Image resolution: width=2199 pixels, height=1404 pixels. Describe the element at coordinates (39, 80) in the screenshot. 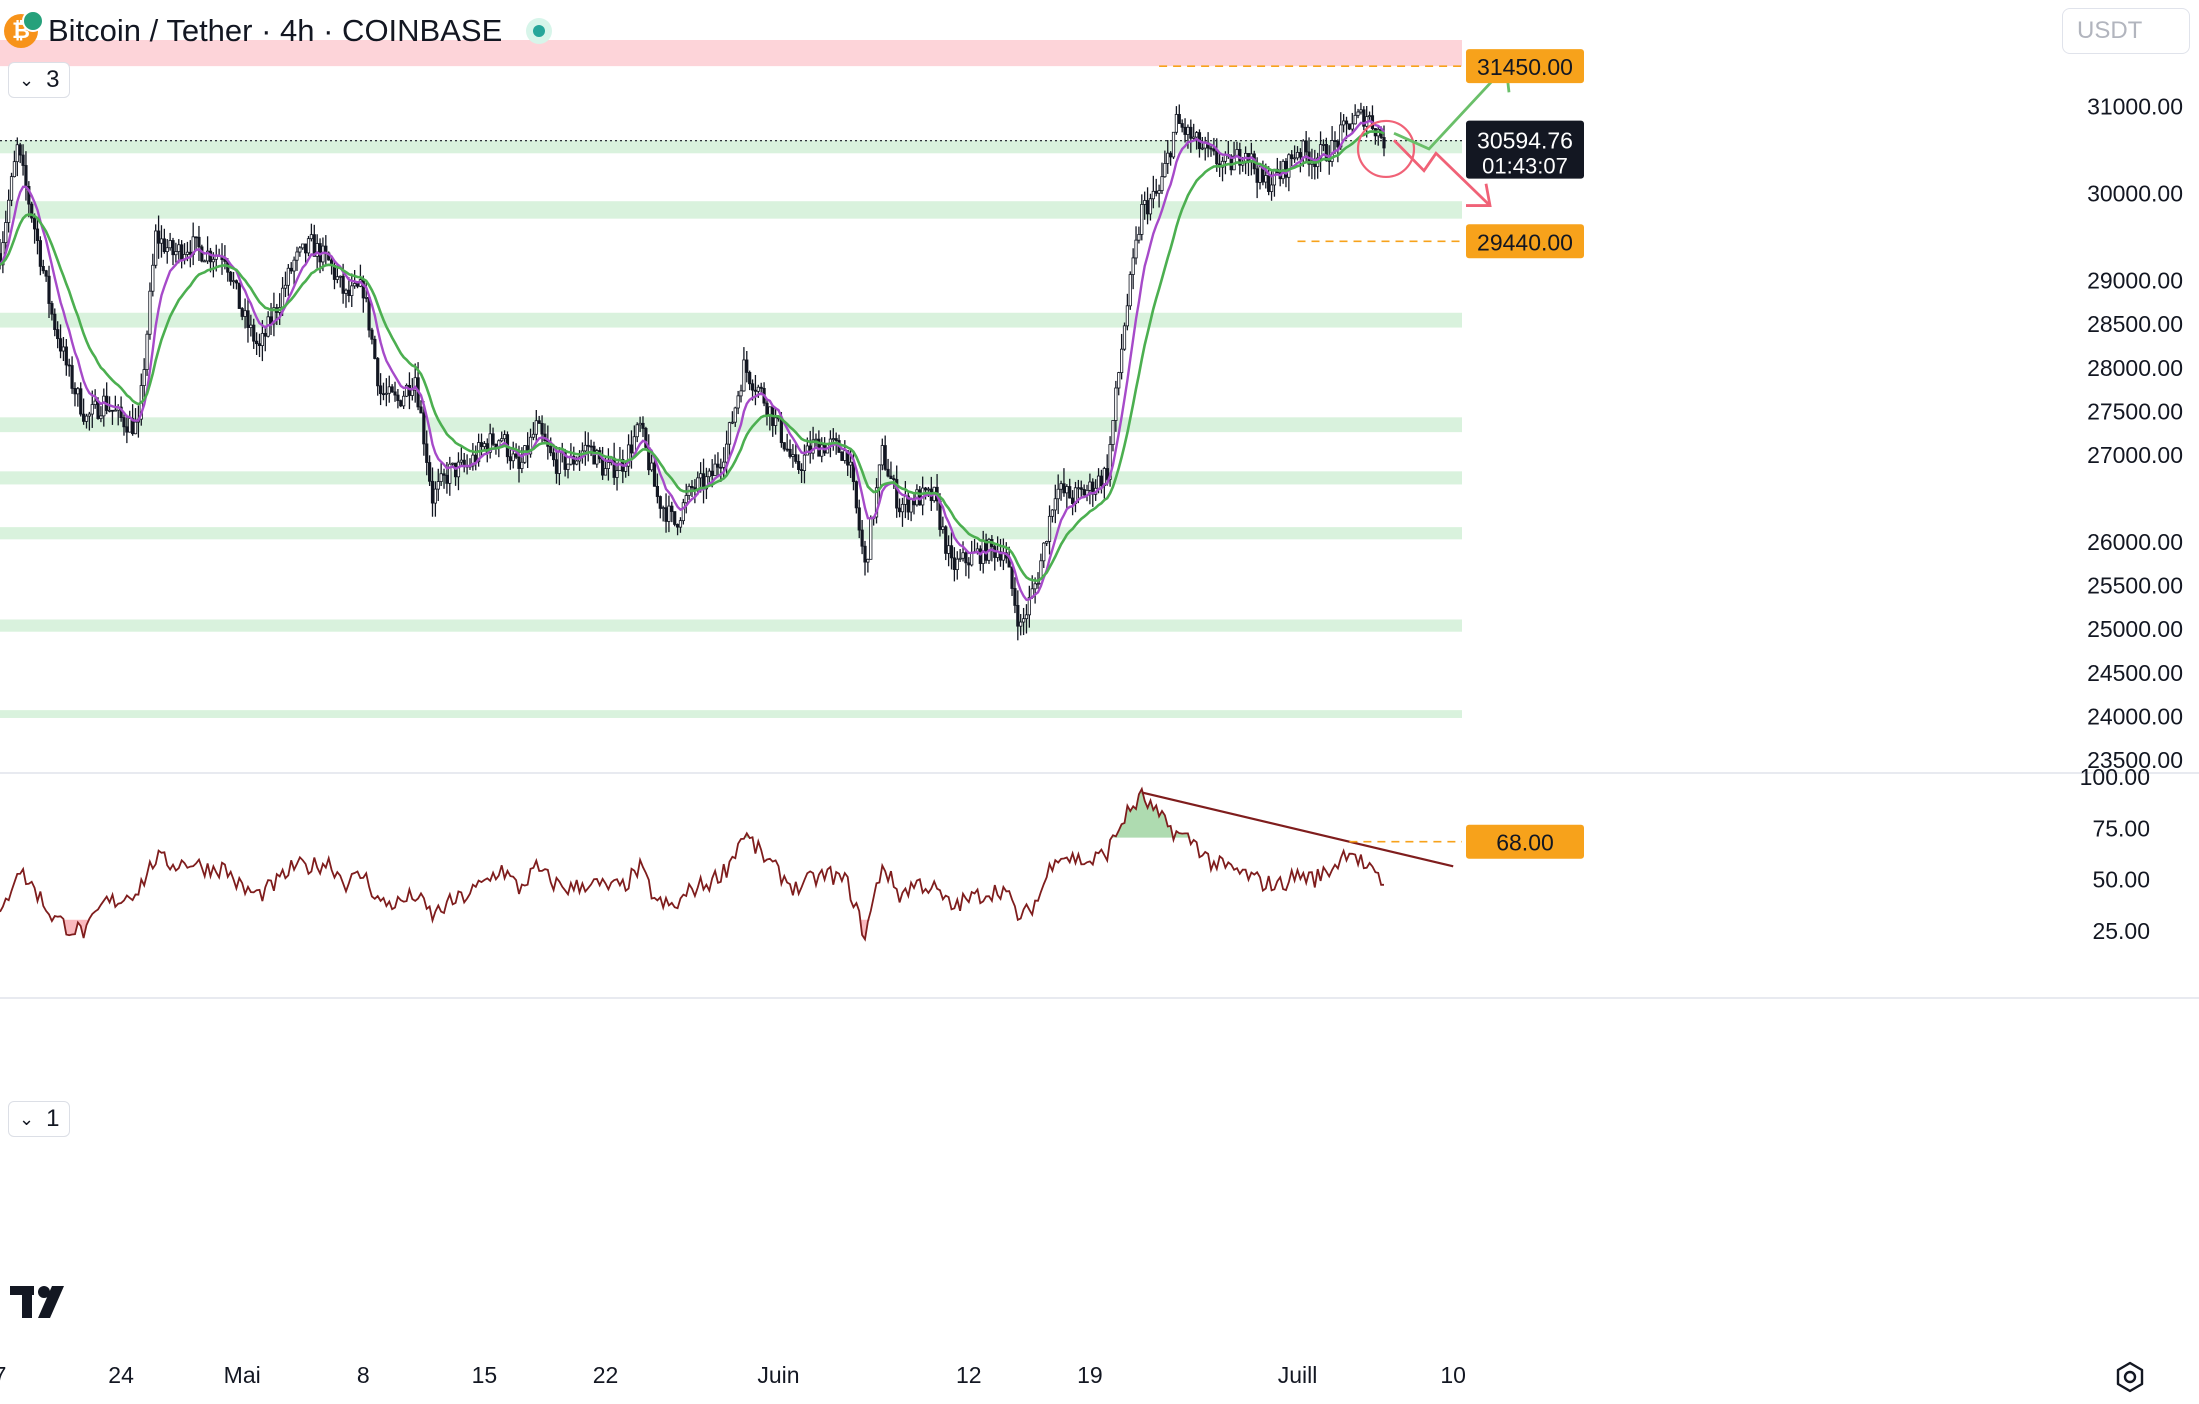

I see `main-pane-indicators-toggle: ⌄ 3` at that location.